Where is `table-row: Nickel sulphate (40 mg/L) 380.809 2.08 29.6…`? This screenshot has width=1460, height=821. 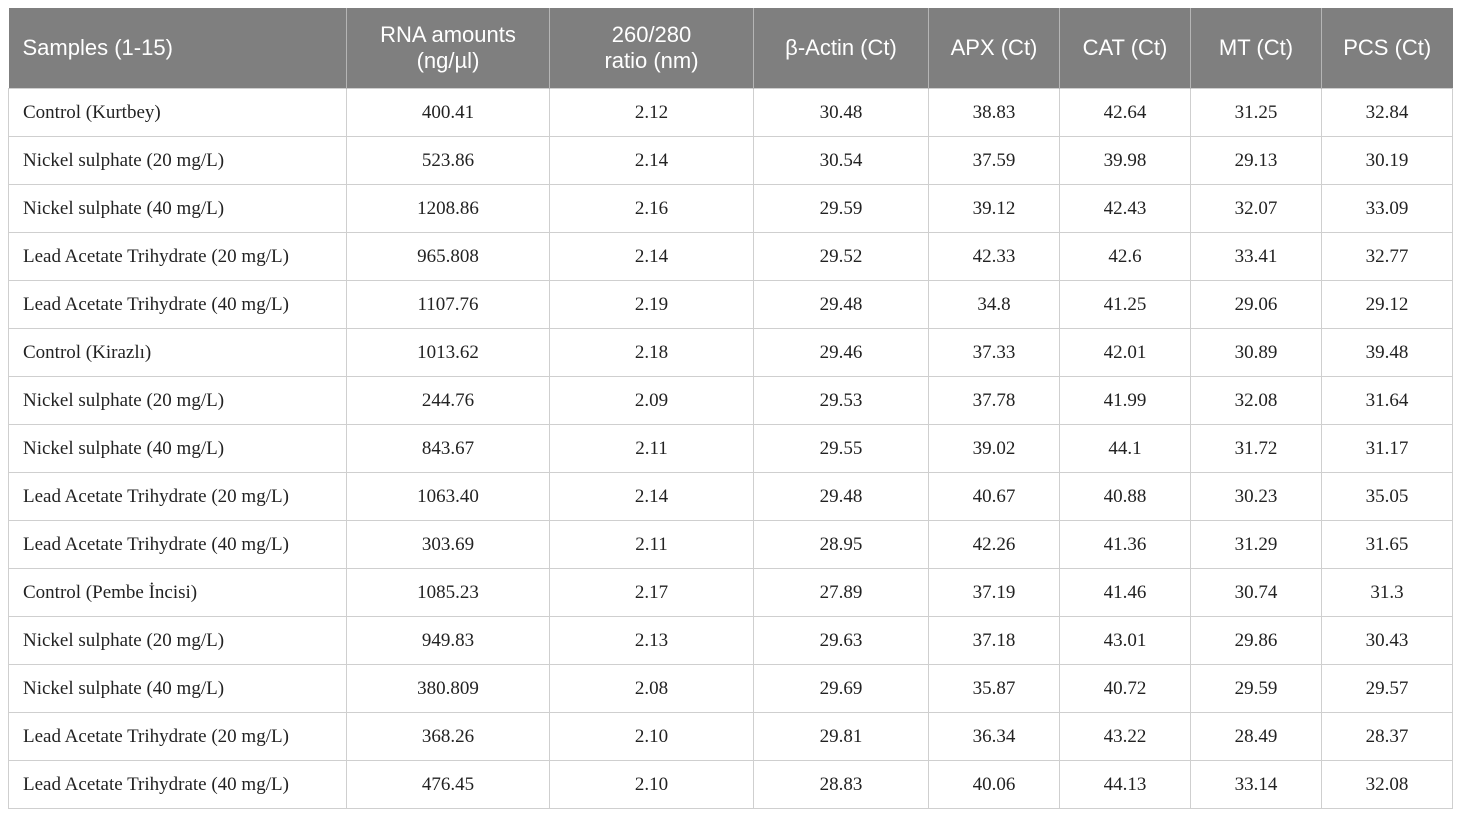
table-row: Nickel sulphate (40 mg/L) 380.809 2.08 29.6… is located at coordinates (730, 688).